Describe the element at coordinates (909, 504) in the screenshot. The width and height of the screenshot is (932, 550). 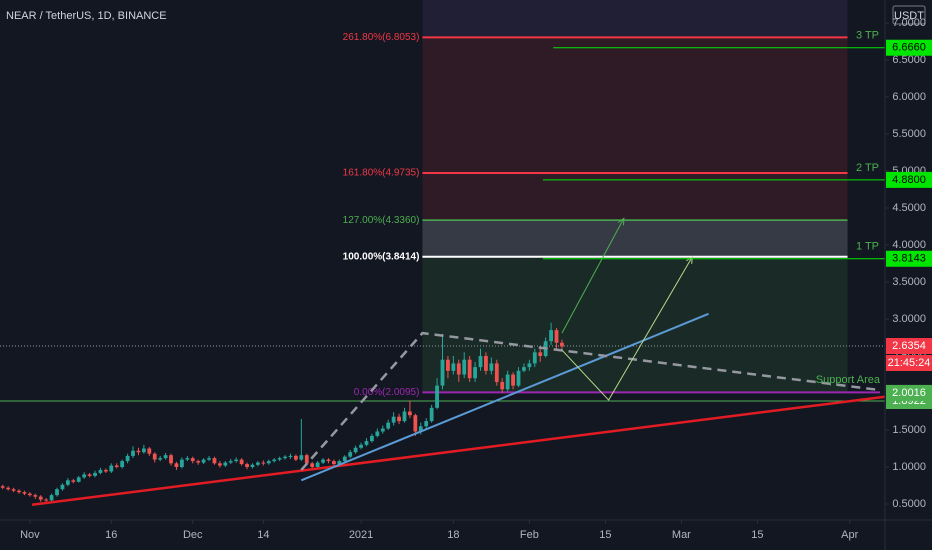
I see `y-tick-label: 0.5000` at that location.